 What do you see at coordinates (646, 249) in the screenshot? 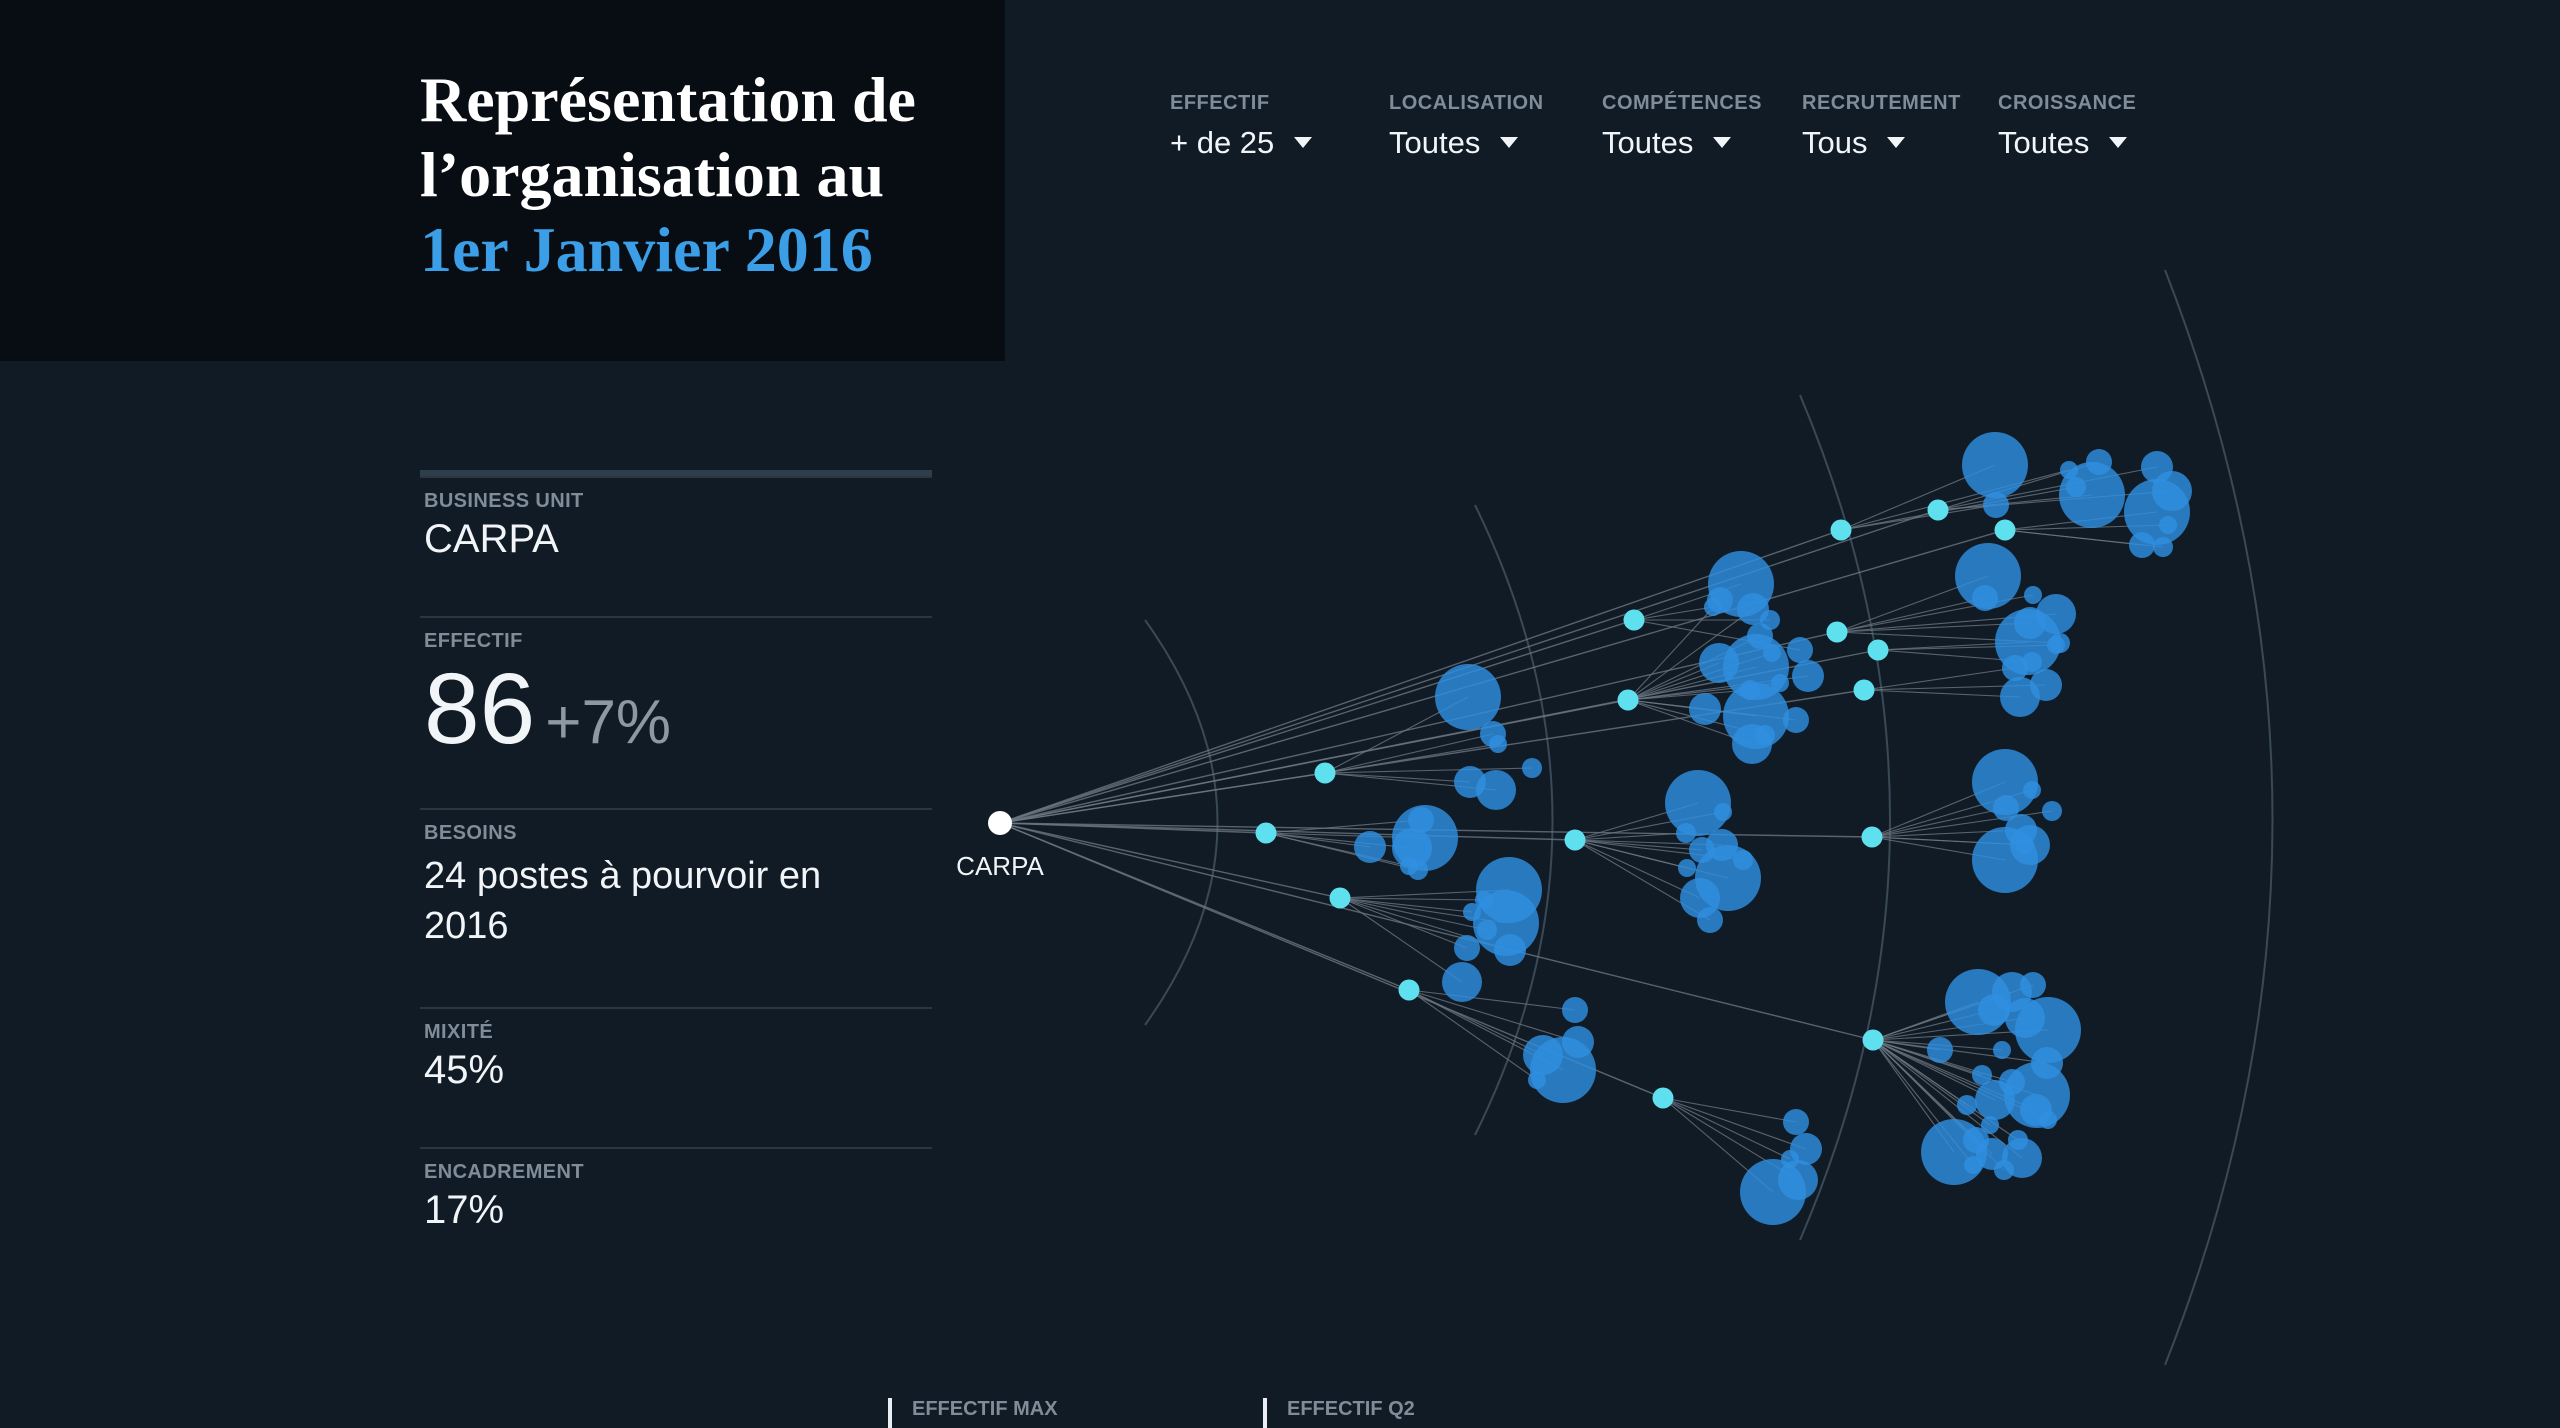
I see `title-date: 1er Janvier 2016` at bounding box center [646, 249].